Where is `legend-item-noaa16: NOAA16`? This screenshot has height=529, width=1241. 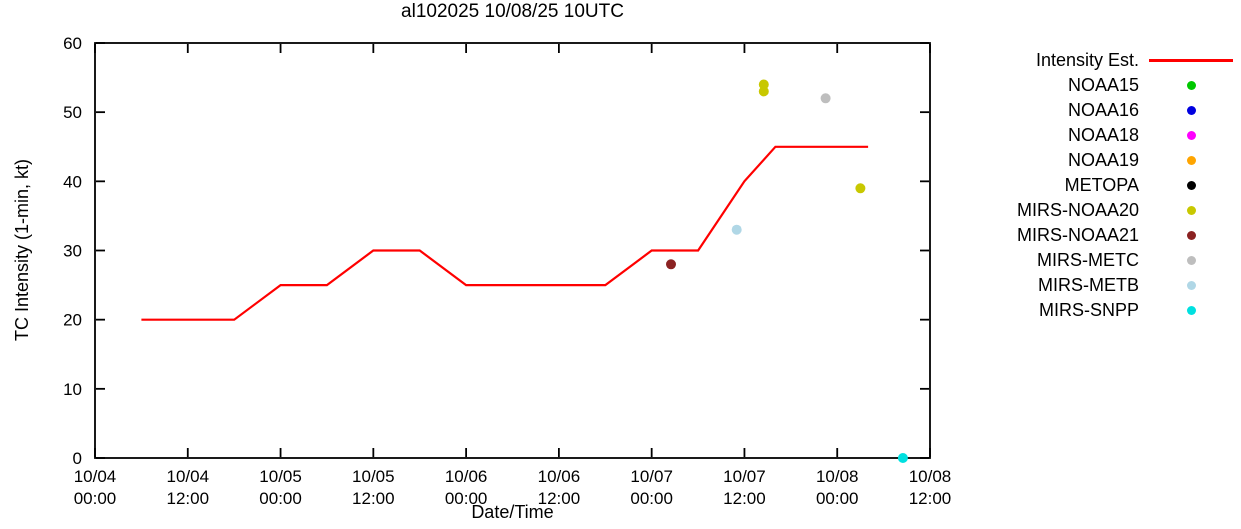 legend-item-noaa16: NOAA16 is located at coordinates (1125, 110).